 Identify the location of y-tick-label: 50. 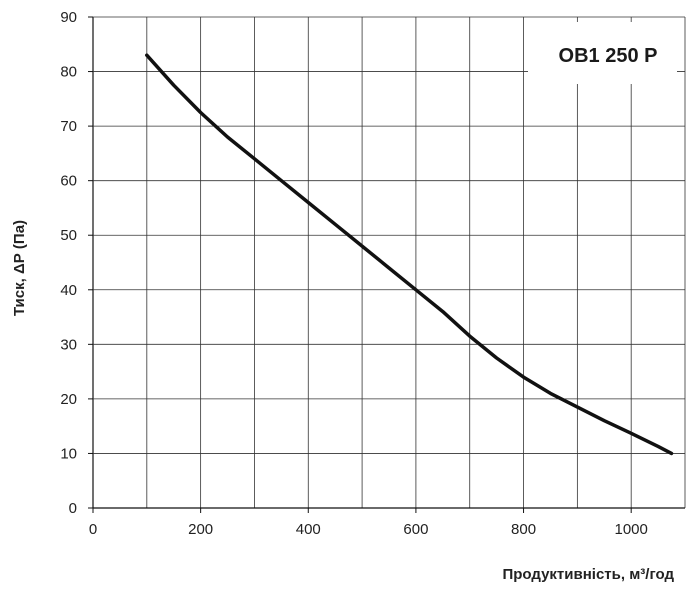
(68, 235).